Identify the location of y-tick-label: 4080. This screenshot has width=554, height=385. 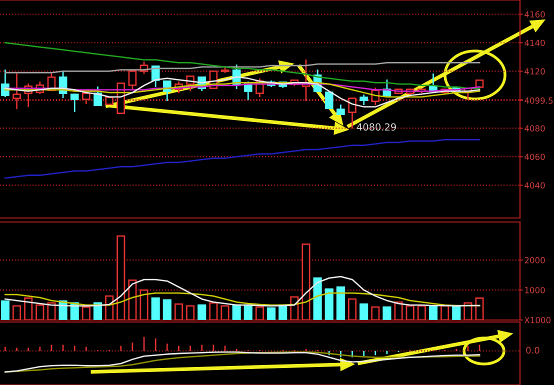
(534, 128).